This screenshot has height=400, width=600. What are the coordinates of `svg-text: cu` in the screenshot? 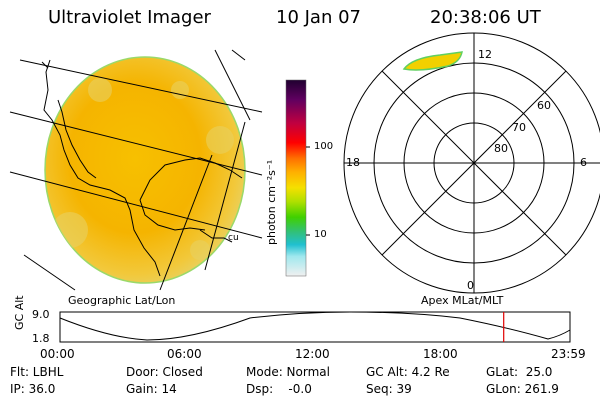 It's located at (233, 238).